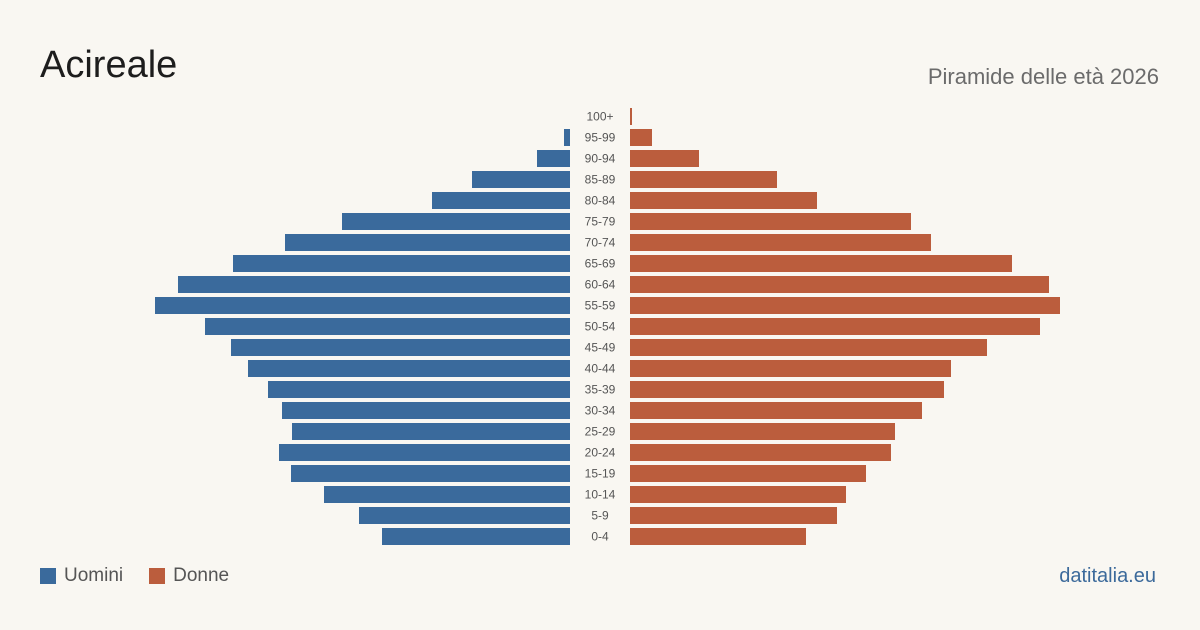 This screenshot has height=630, width=1200. What do you see at coordinates (157, 576) in the screenshot?
I see `legend-swatch-women` at bounding box center [157, 576].